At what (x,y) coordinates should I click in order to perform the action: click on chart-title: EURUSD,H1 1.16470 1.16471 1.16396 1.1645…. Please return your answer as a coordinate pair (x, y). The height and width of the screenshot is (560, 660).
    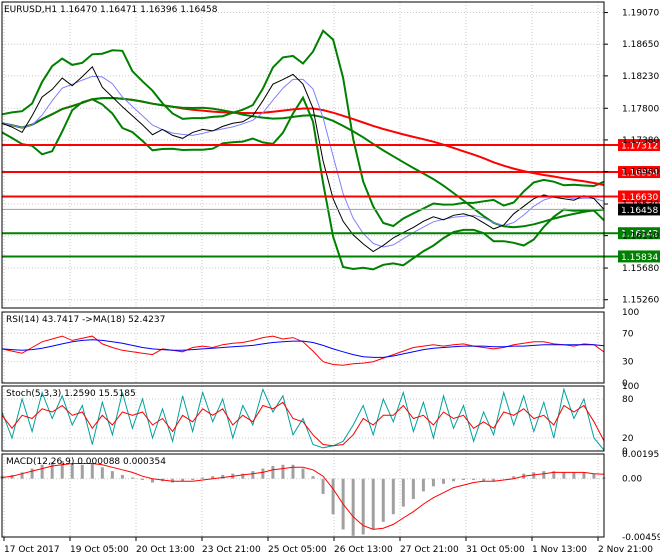
    Looking at the image, I should click on (111, 10).